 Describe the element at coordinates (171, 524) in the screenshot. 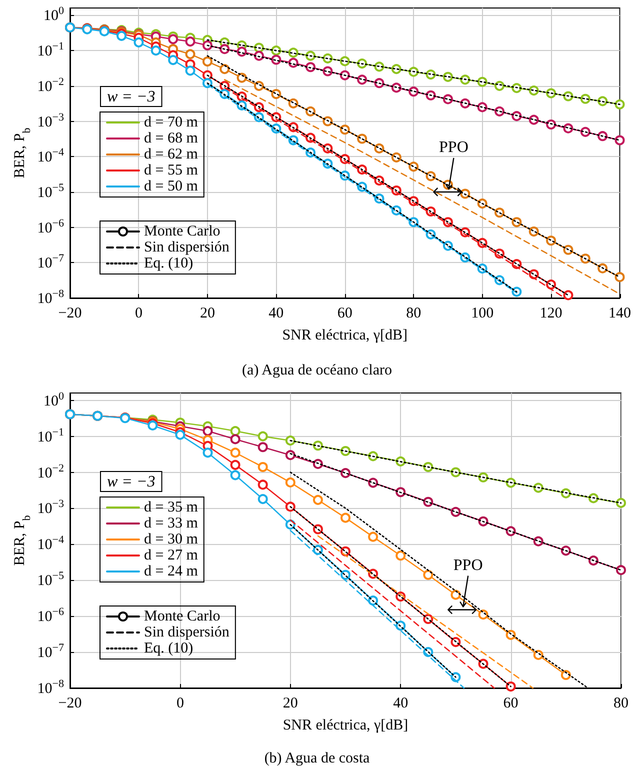

I see `legend-label: d = 33 m` at that location.